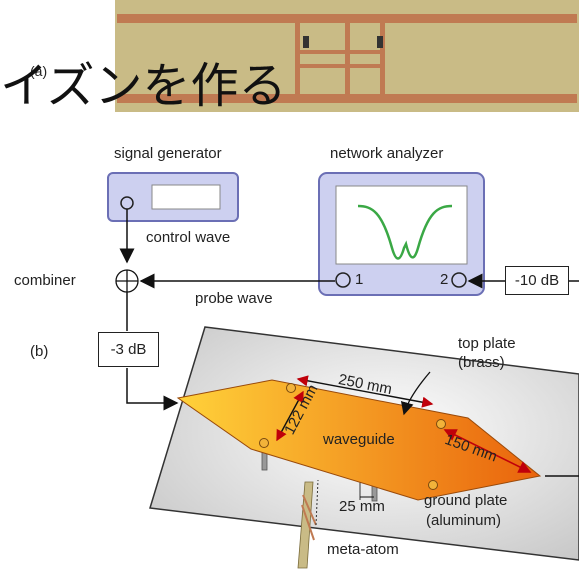  Describe the element at coordinates (152, 389) in the screenshot. I see `attenuator-to-waveguide-line` at that location.